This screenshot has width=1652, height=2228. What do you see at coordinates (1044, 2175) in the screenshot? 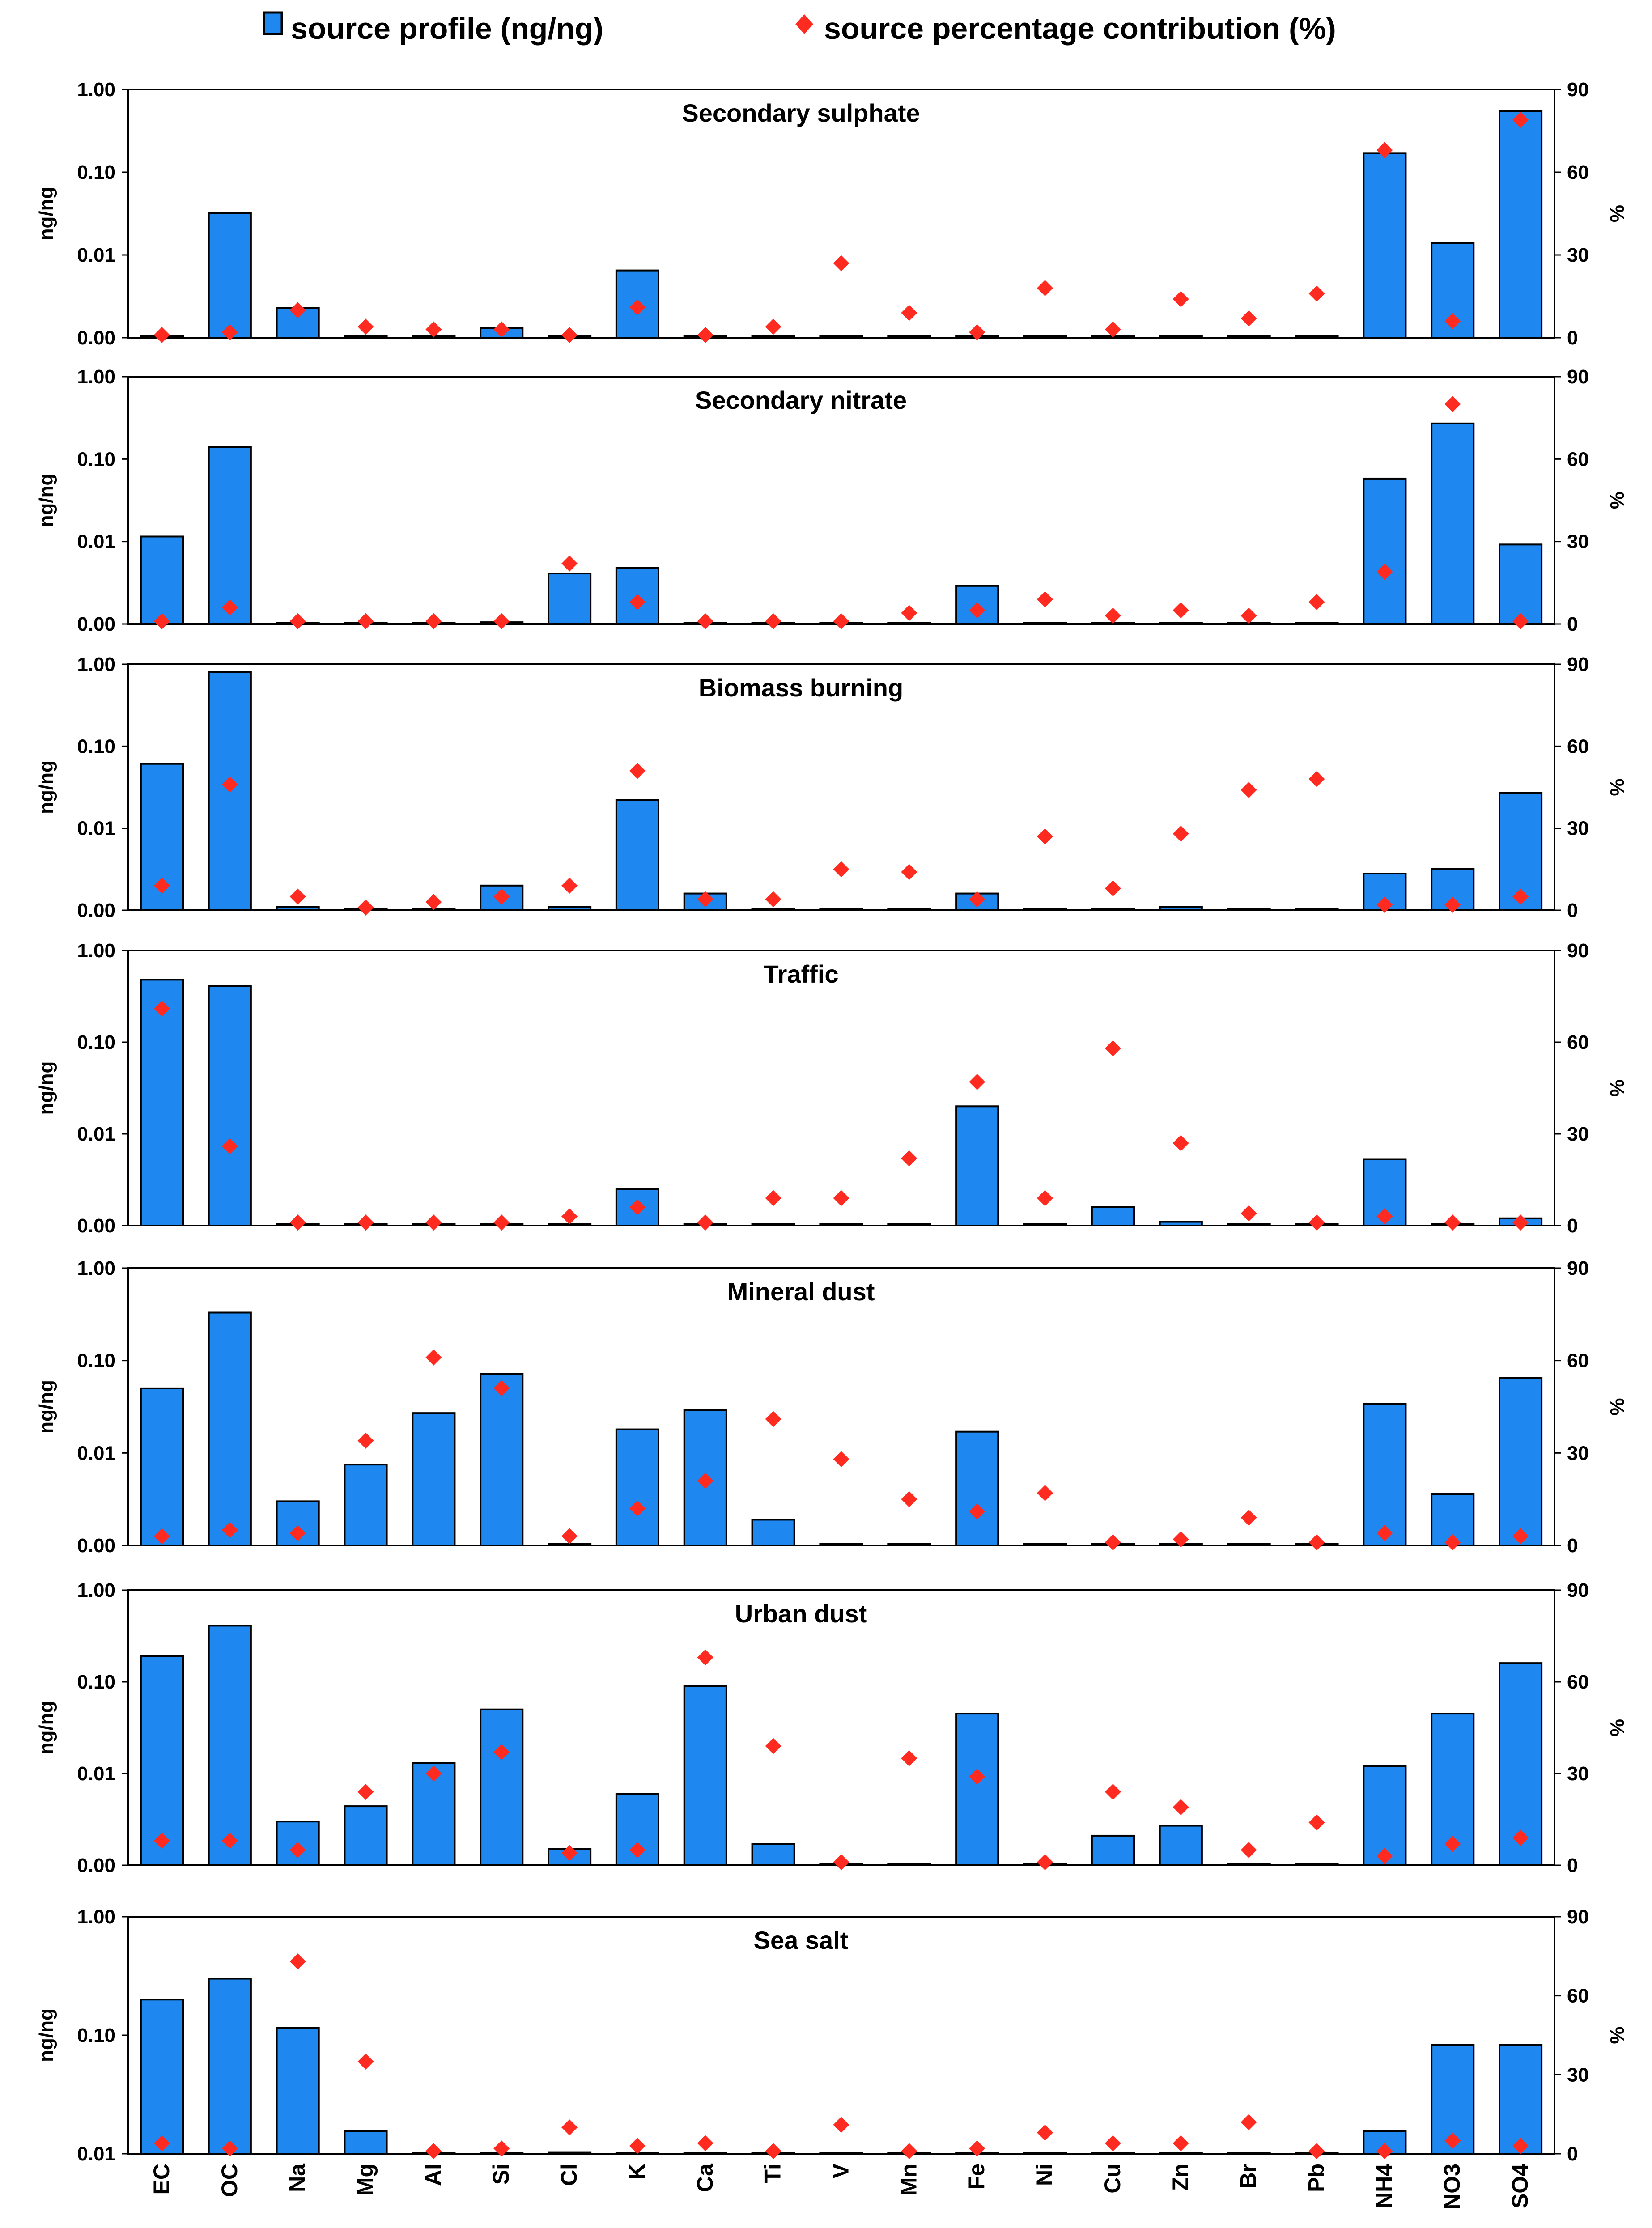
I see `x-tick-label: Ni` at bounding box center [1044, 2175].